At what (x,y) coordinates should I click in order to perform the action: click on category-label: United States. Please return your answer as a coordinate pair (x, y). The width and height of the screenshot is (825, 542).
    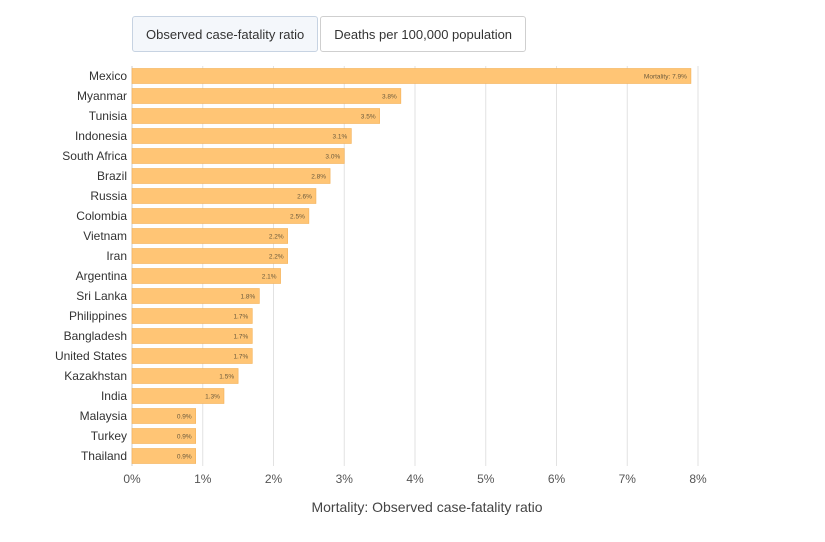
    Looking at the image, I should click on (91, 356).